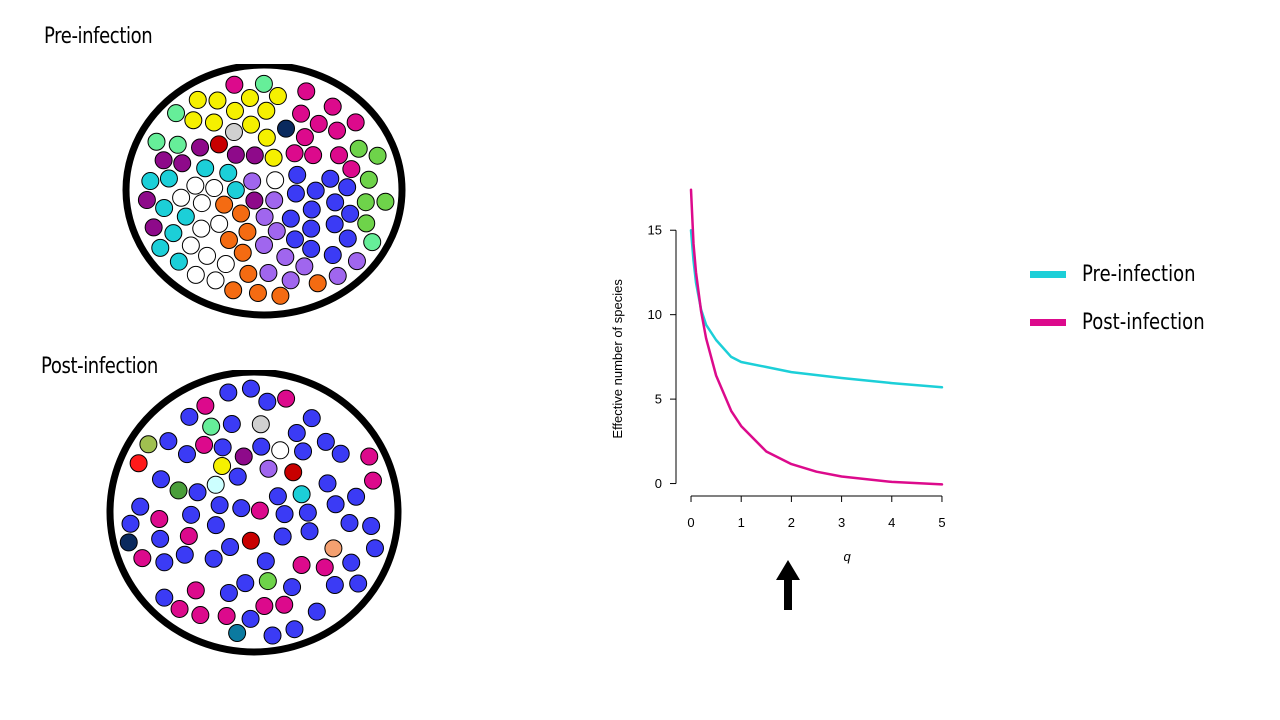 The width and height of the screenshot is (1280, 720). I want to click on x-tick-label: 1, so click(741, 522).